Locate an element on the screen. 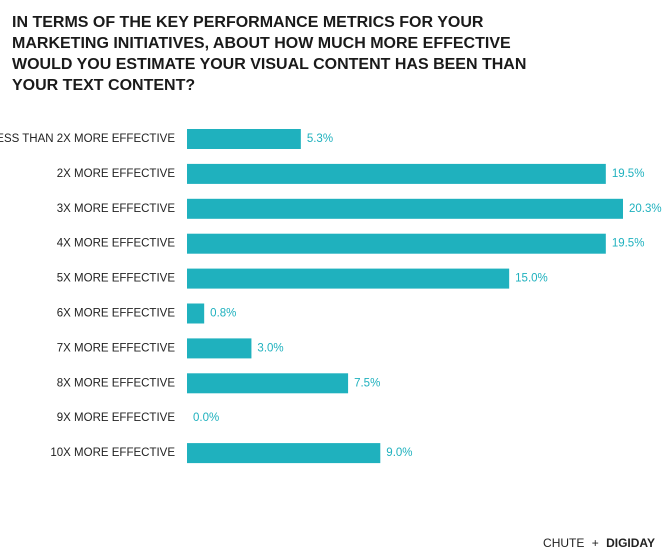 Image resolution: width=669 pixels, height=560 pixels. value-label: 0.8% is located at coordinates (223, 314).